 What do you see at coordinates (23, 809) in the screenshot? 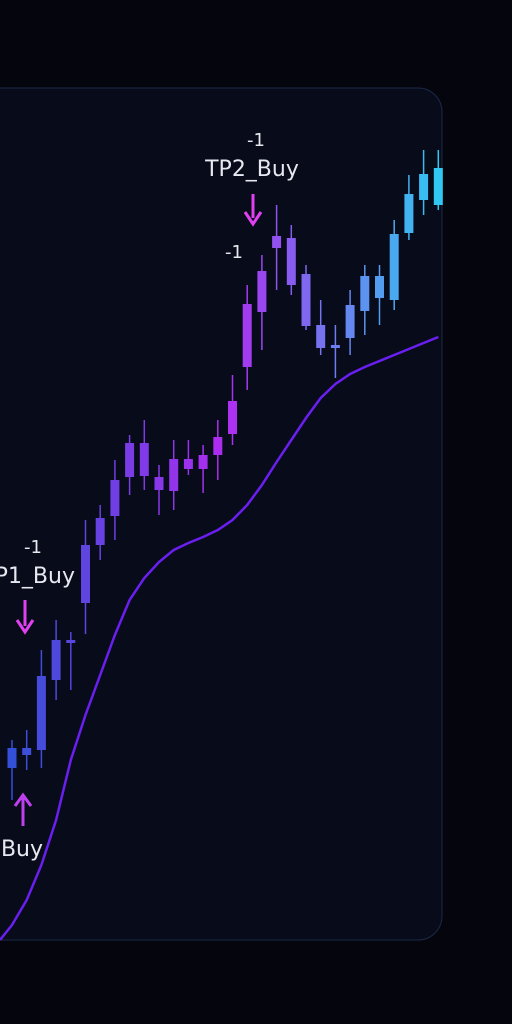
I see `arrow-up` at bounding box center [23, 809].